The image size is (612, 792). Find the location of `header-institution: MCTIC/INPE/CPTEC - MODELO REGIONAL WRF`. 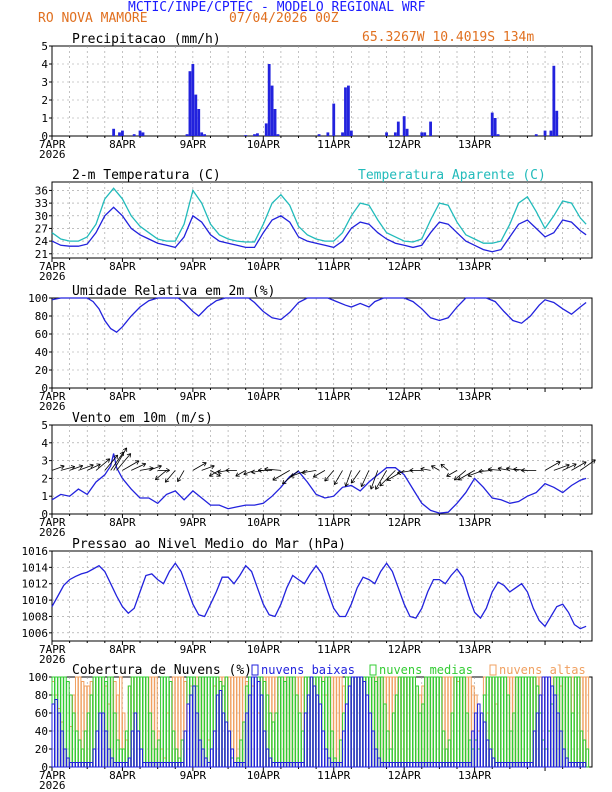

header-institution: MCTIC/INPE/CPTEC - MODELO REGIONAL WRF is located at coordinates (277, 7).